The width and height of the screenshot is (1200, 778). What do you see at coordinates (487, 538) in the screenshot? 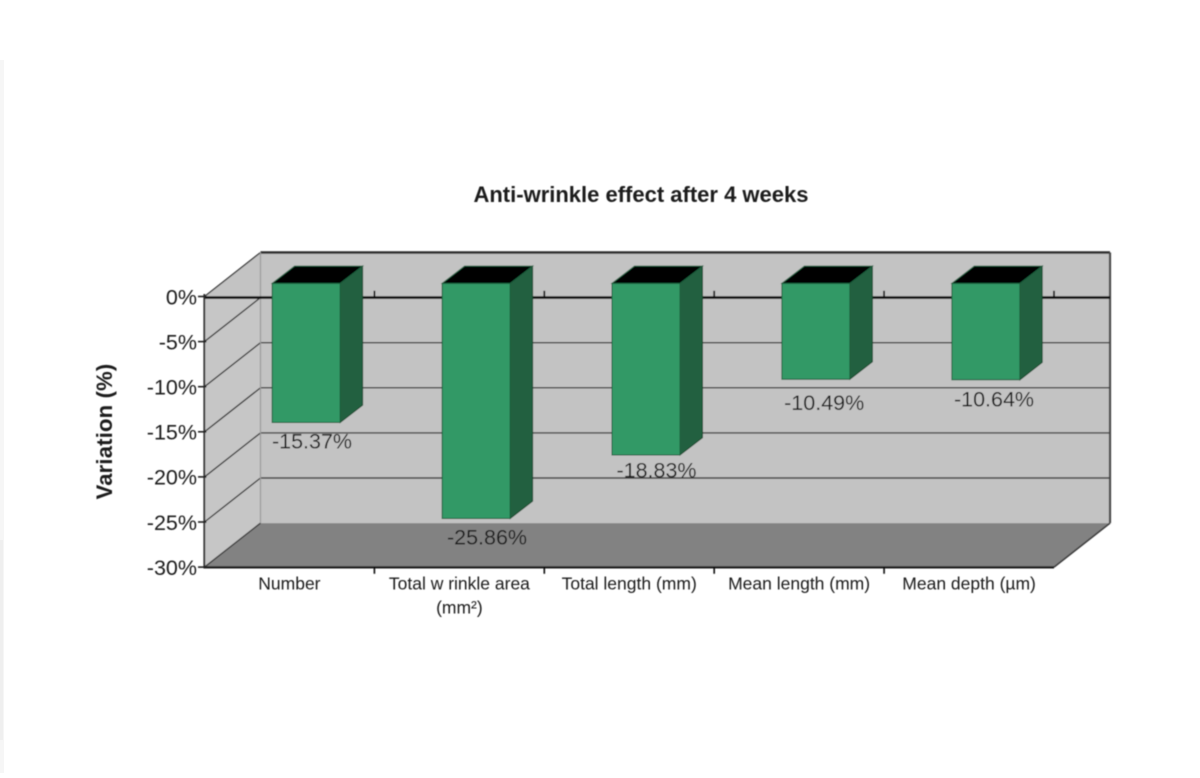
I see `svg-text: -25.86%` at bounding box center [487, 538].